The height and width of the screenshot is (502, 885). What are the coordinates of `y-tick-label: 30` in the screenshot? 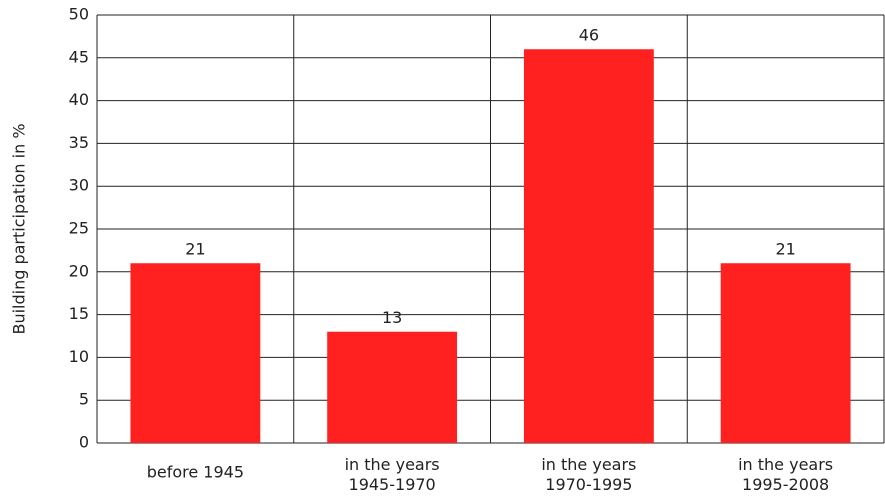 It's located at (79, 185).